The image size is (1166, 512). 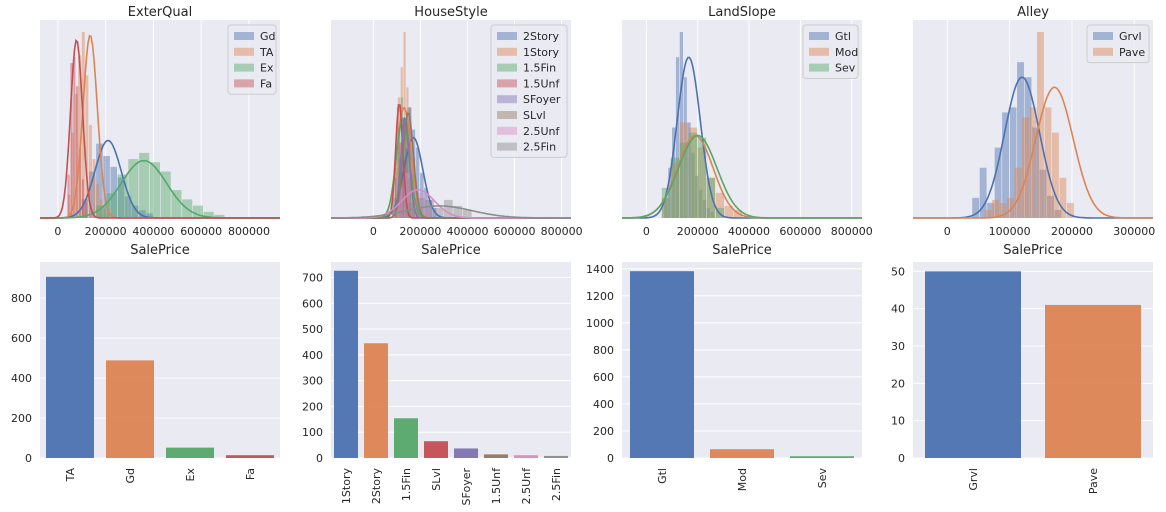 What do you see at coordinates (153, 231) in the screenshot?
I see `x-tick-label: 400000` at bounding box center [153, 231].